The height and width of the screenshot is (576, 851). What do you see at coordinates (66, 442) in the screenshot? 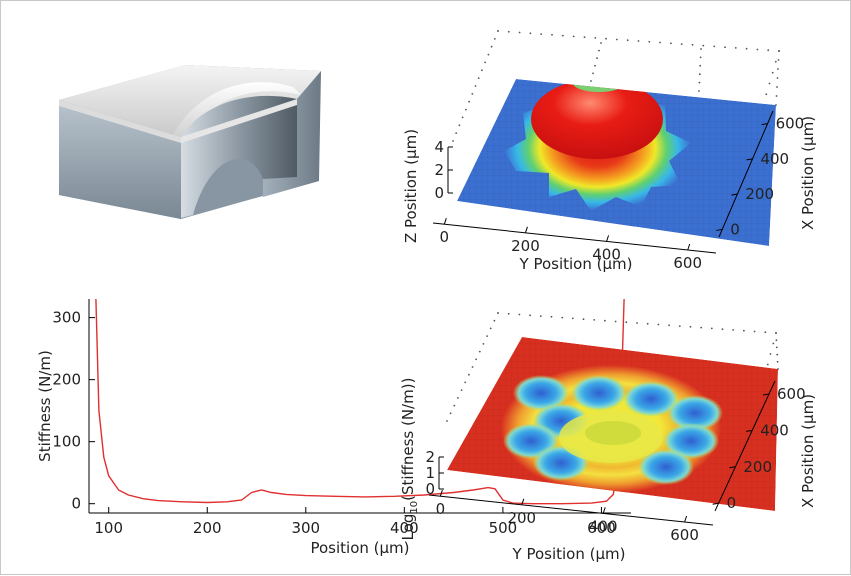
I see `y-tick-label: 100` at bounding box center [66, 442].